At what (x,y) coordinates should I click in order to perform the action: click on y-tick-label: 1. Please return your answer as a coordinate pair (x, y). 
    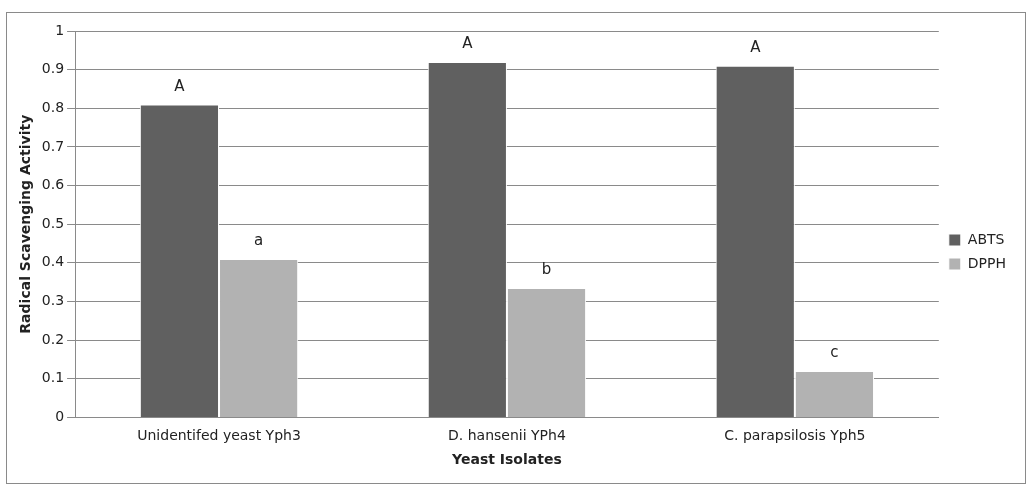
    Looking at the image, I should click on (60, 29).